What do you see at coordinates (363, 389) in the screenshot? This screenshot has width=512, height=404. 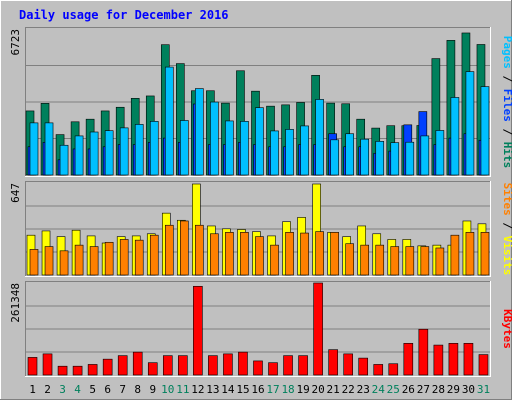 I see `x-tick-label-23: 23` at bounding box center [363, 389].